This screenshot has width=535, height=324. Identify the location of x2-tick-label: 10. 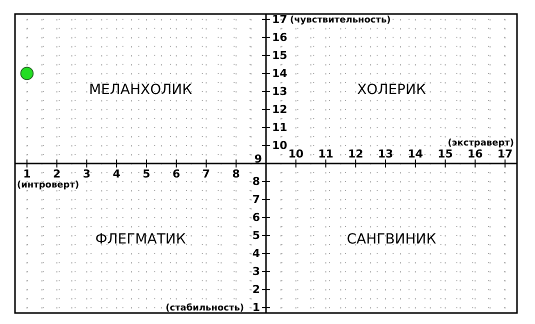
(296, 154).